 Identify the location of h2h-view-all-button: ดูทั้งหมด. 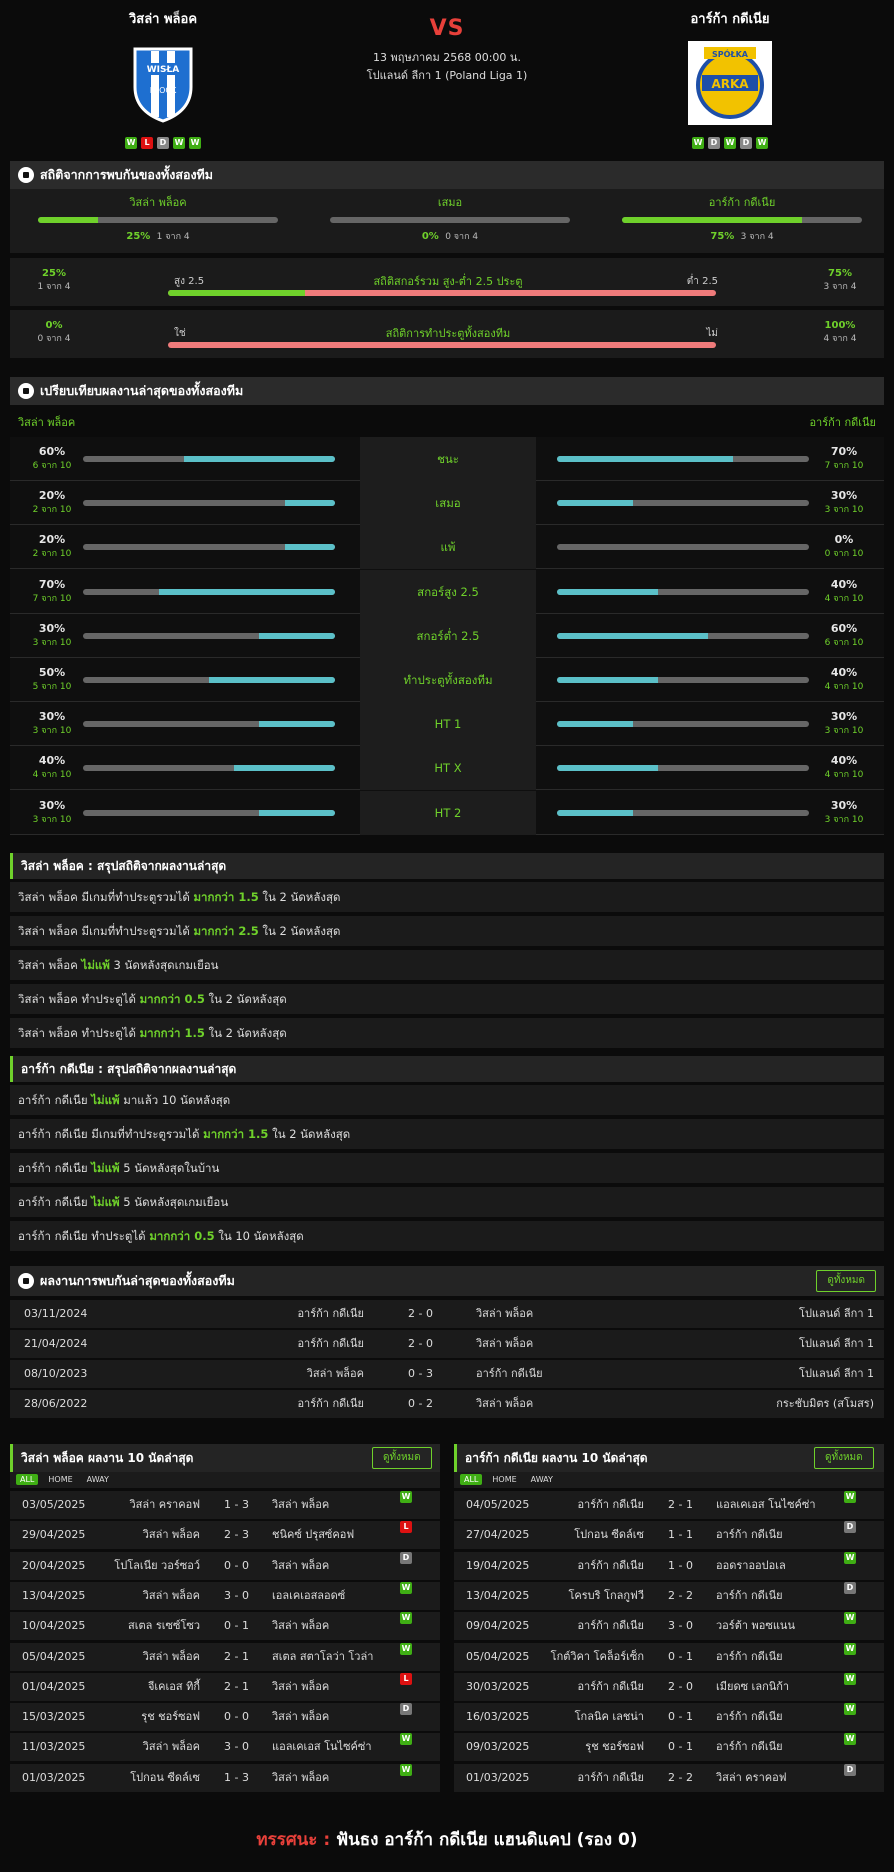
(846, 1281).